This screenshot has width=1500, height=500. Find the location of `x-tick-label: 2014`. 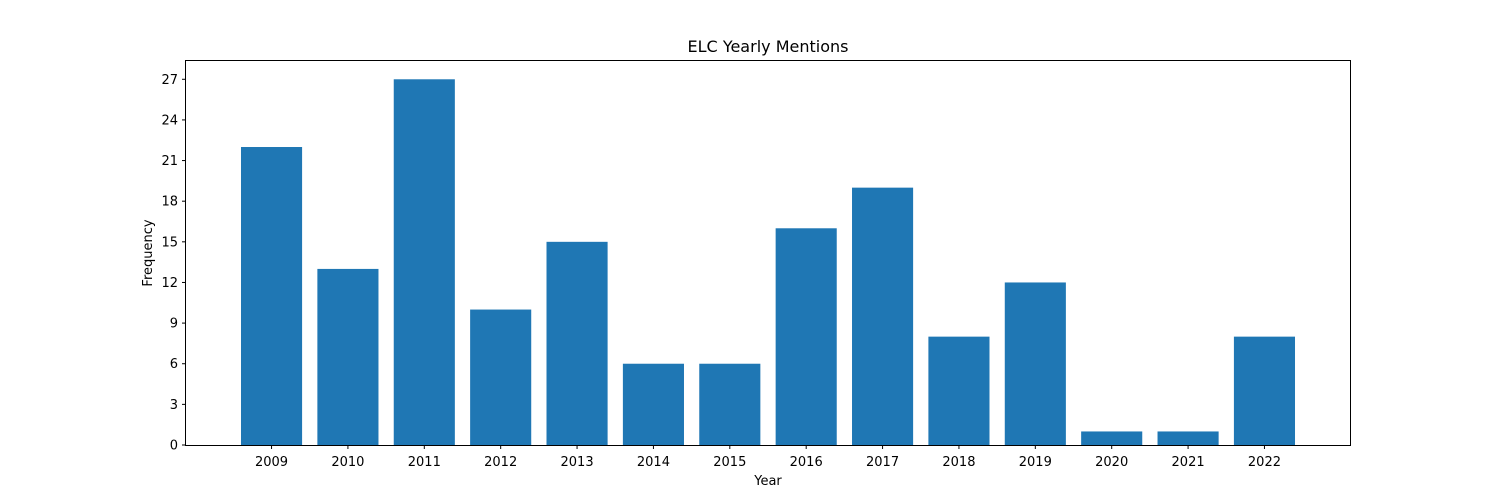

x-tick-label: 2014 is located at coordinates (653, 462).